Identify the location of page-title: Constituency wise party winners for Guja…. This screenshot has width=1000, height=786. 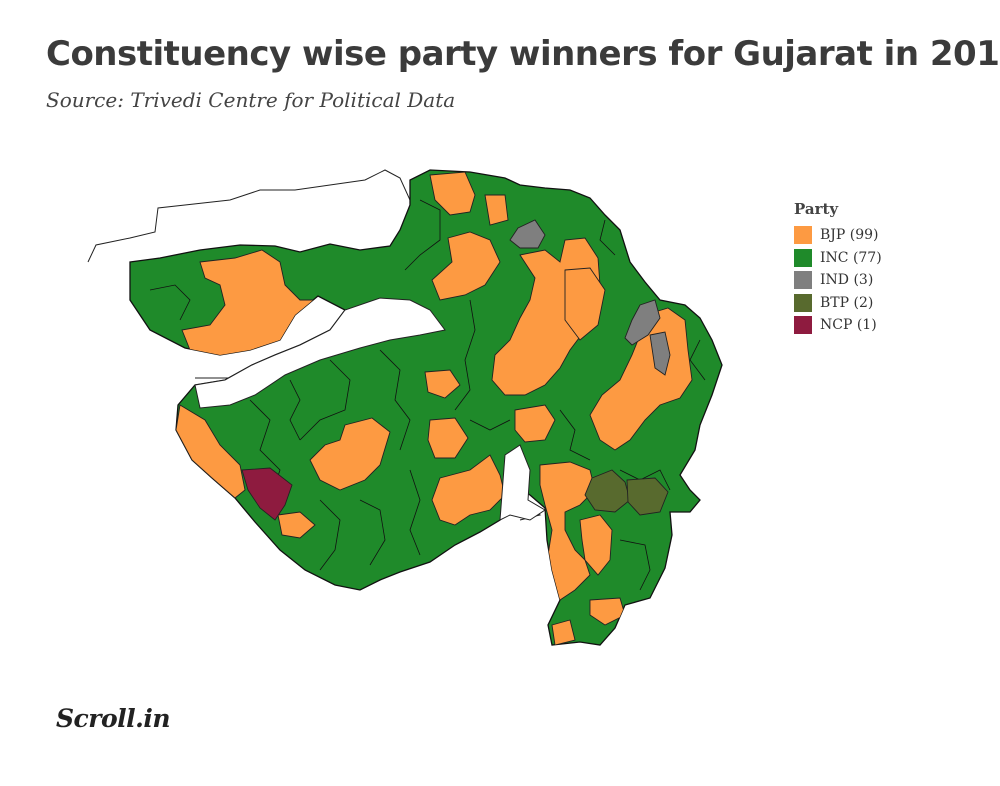
(523, 54).